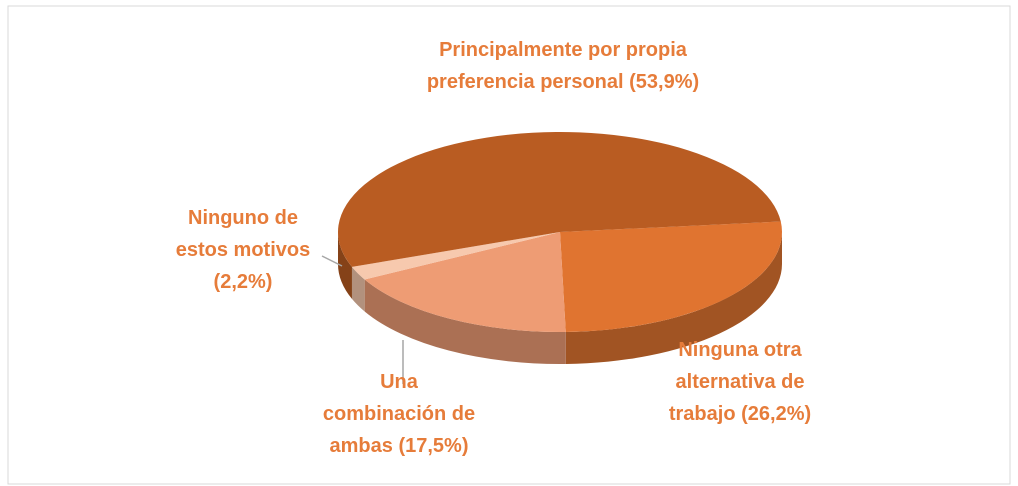 The image size is (1018, 486). I want to click on slice-label: Ninguno de estos motivos (2,2%), so click(243, 250).